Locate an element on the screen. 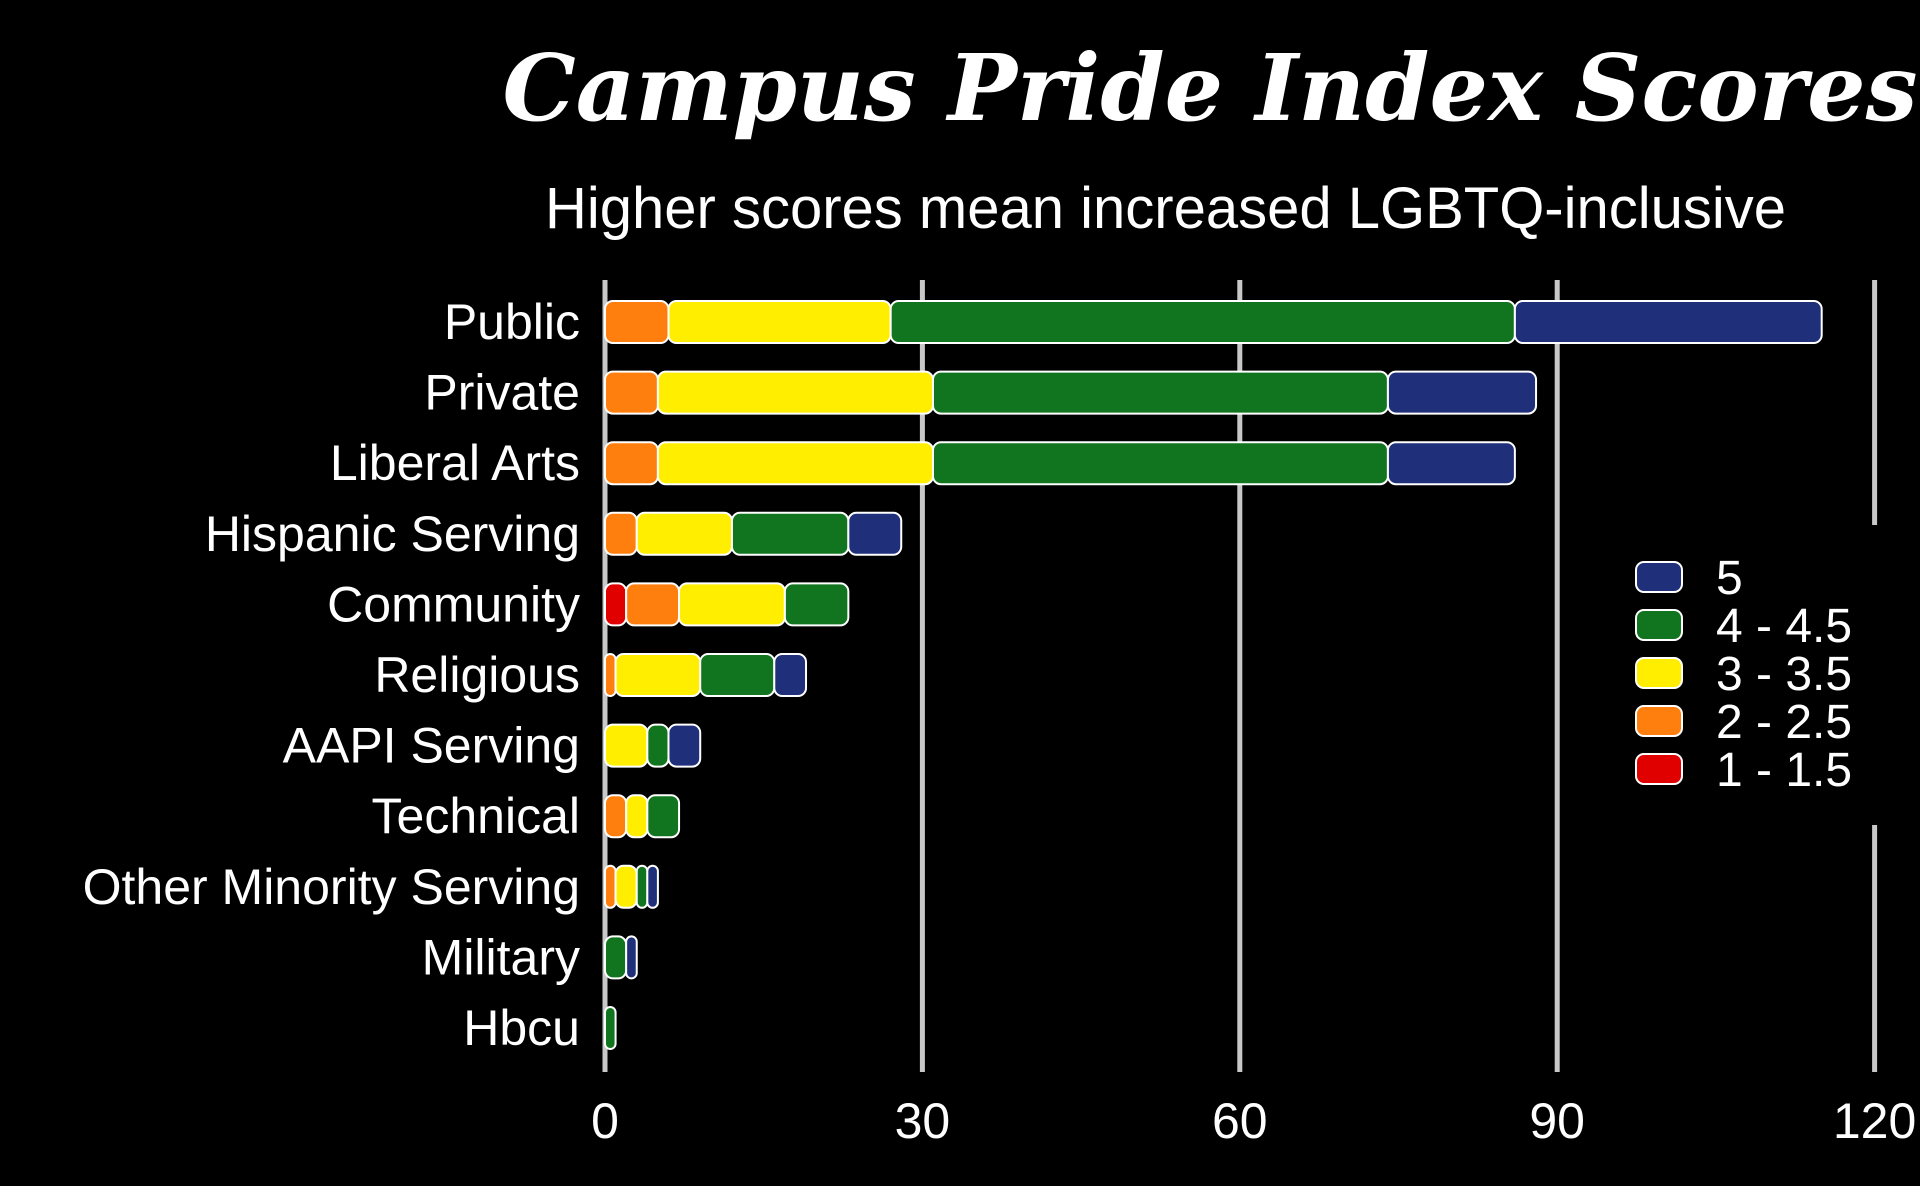  category-label: Military is located at coordinates (501, 957).